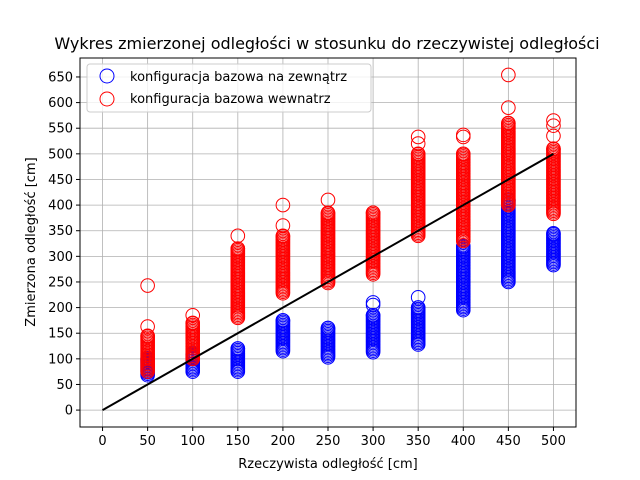 This screenshot has width=640, height=480. Describe the element at coordinates (238, 77) in the screenshot. I see `legend-label-outdoor: konfiguracja bazowa na zewnątrz` at that location.